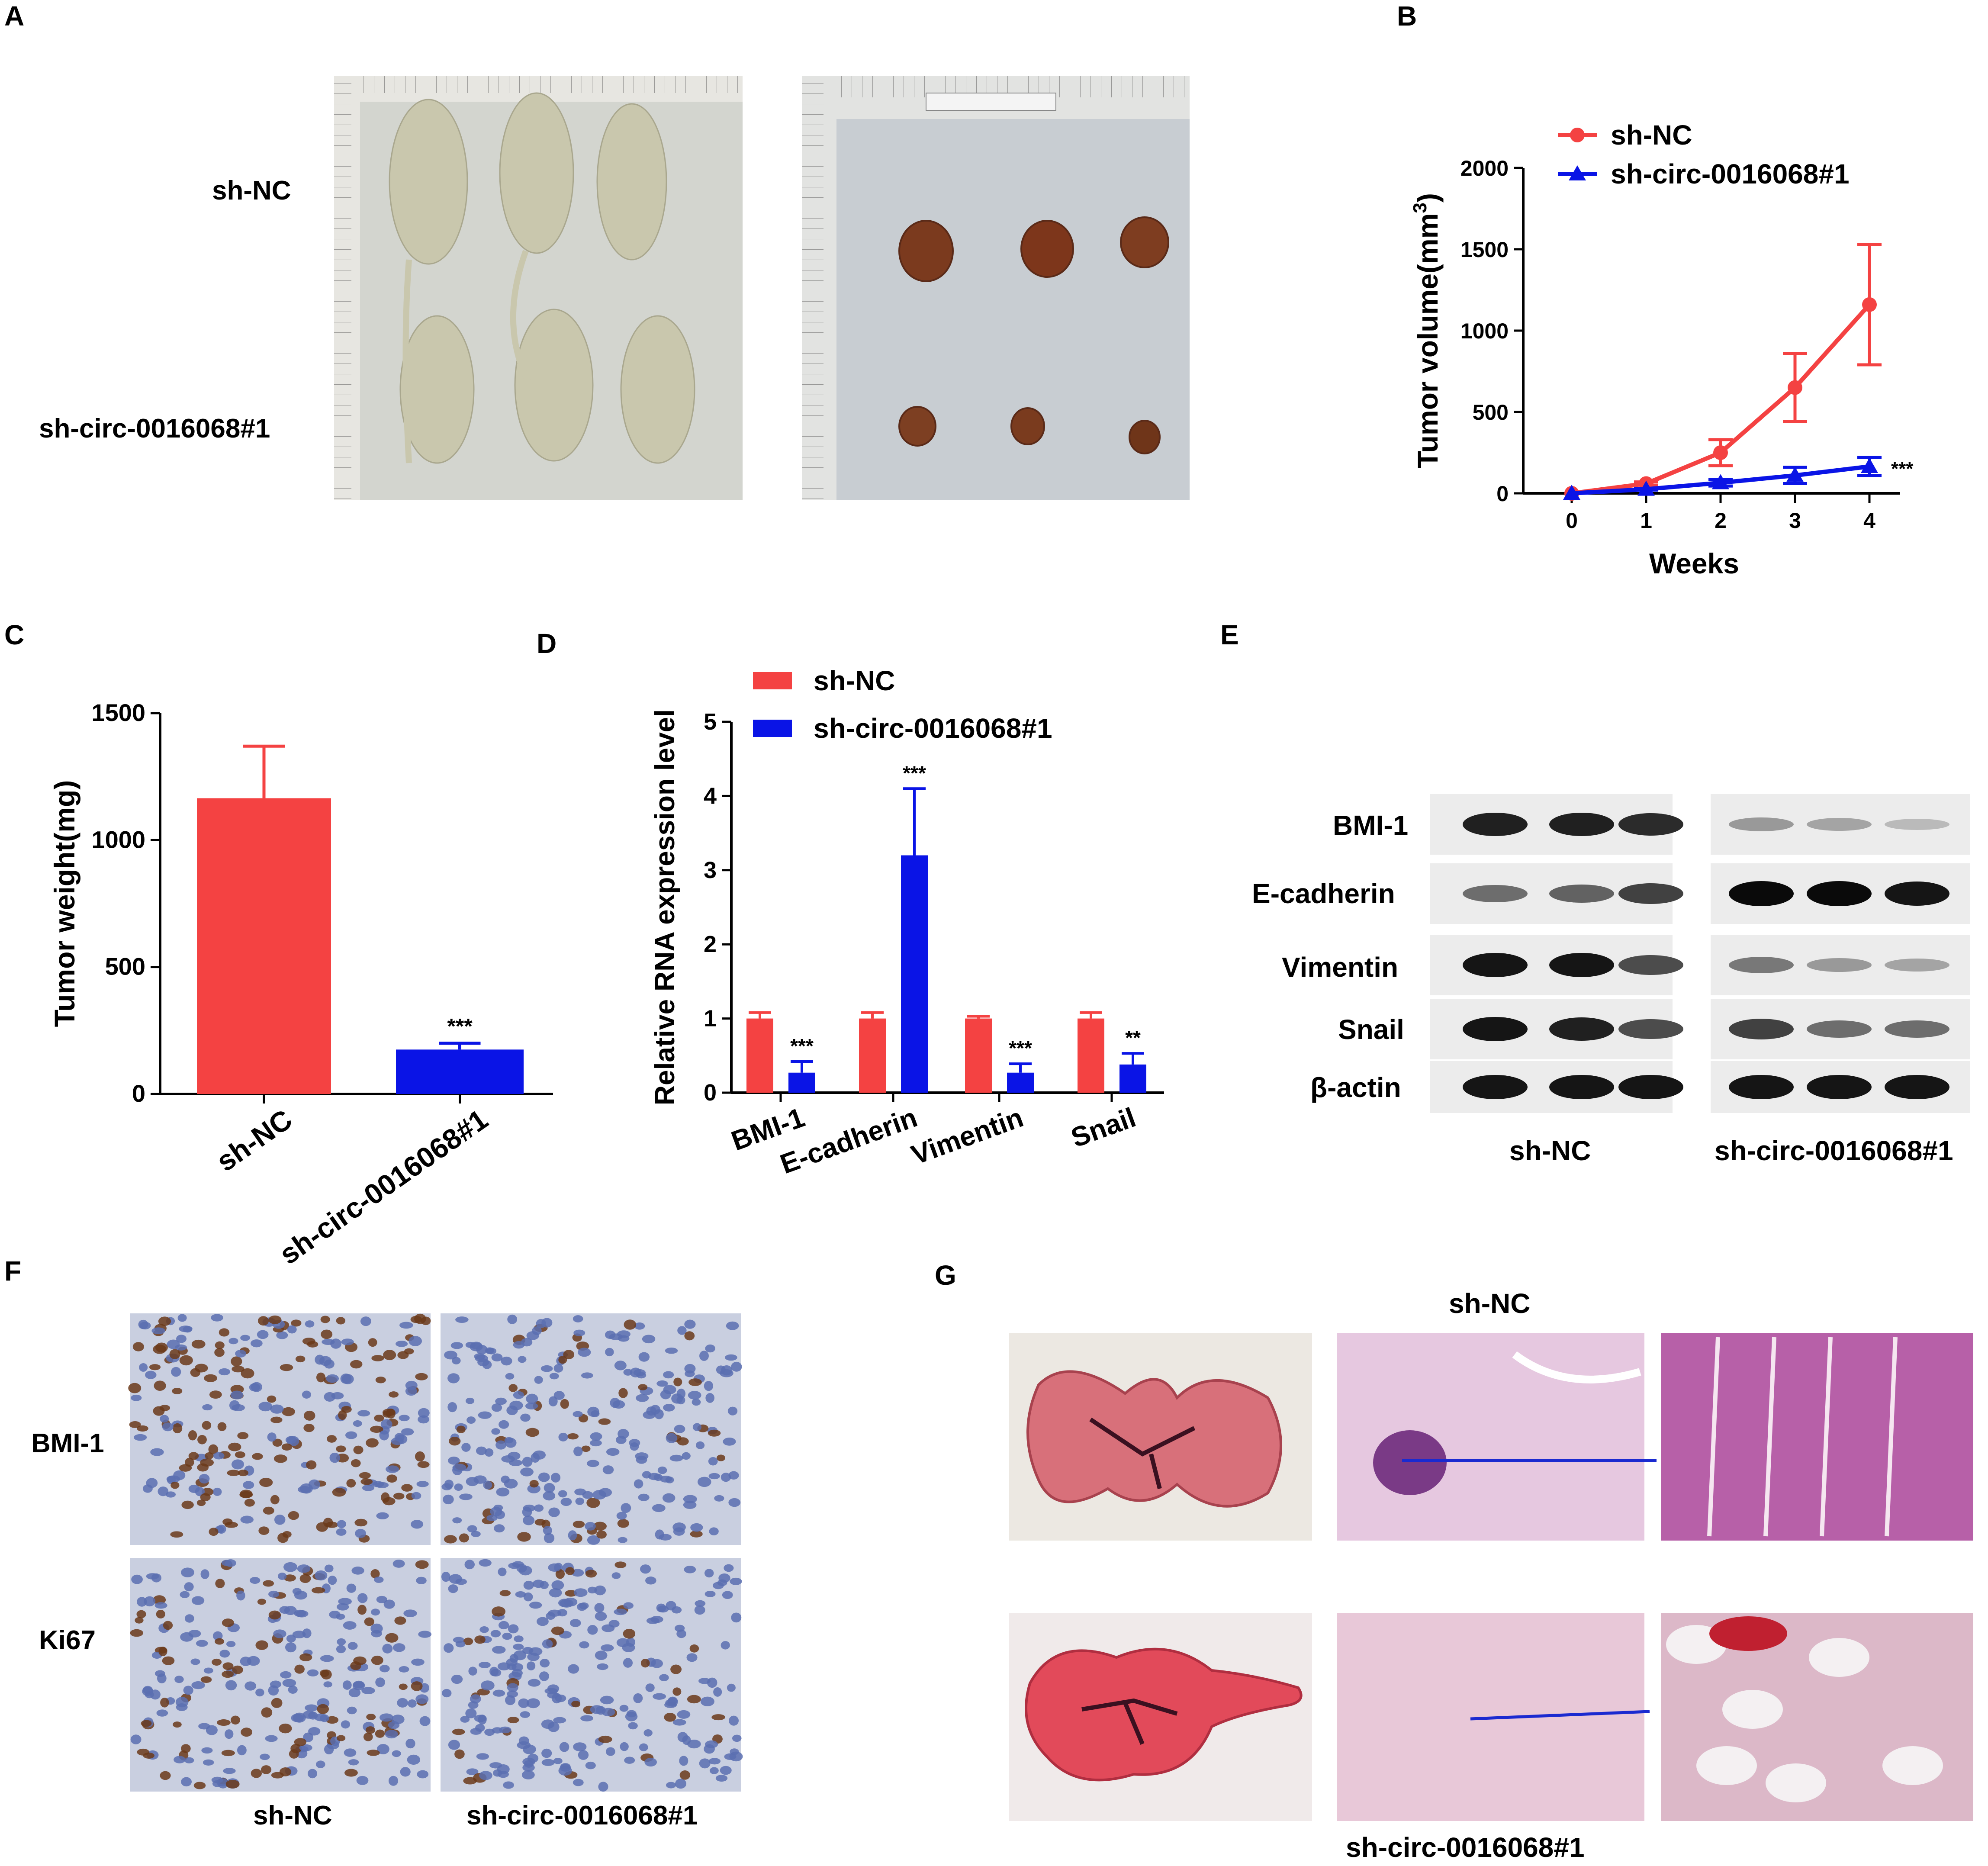 Image resolution: width=1988 pixels, height=1866 pixels. I want to click on lung-histo-crack, so click(1891, 1437).